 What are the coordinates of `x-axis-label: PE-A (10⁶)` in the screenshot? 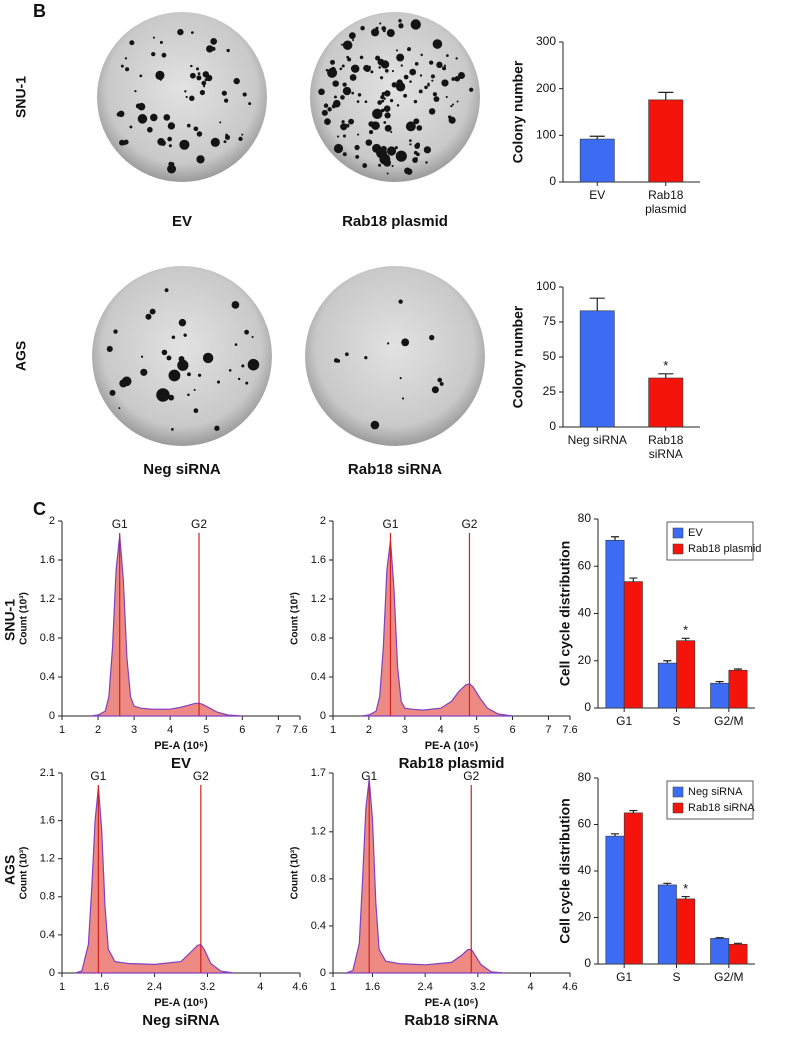 It's located at (452, 1003).